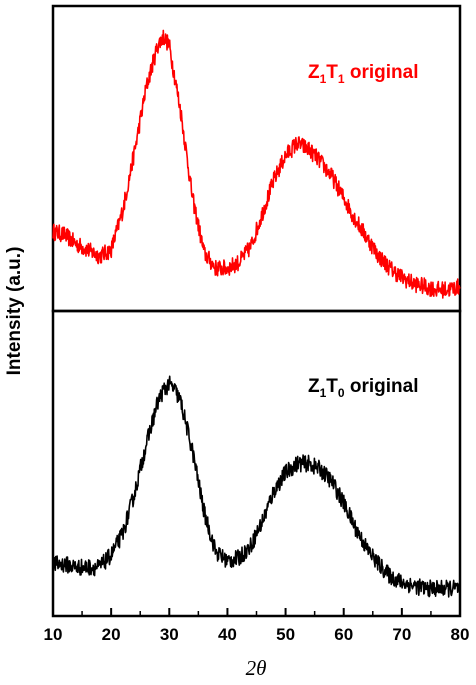  Describe the element at coordinates (314, 72) in the screenshot. I see `legend-top-part-0: Z` at that location.